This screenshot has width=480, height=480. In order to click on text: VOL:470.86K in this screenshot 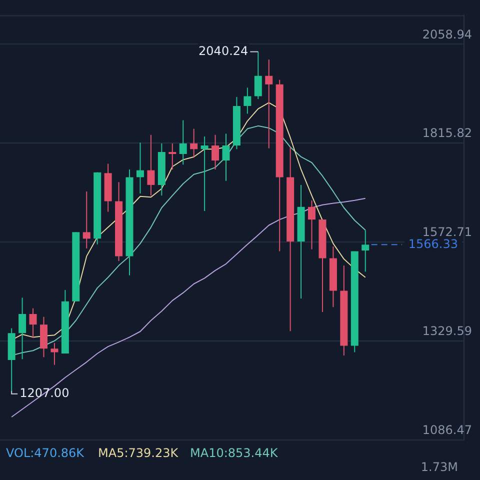, I will do `click(46, 453)`.